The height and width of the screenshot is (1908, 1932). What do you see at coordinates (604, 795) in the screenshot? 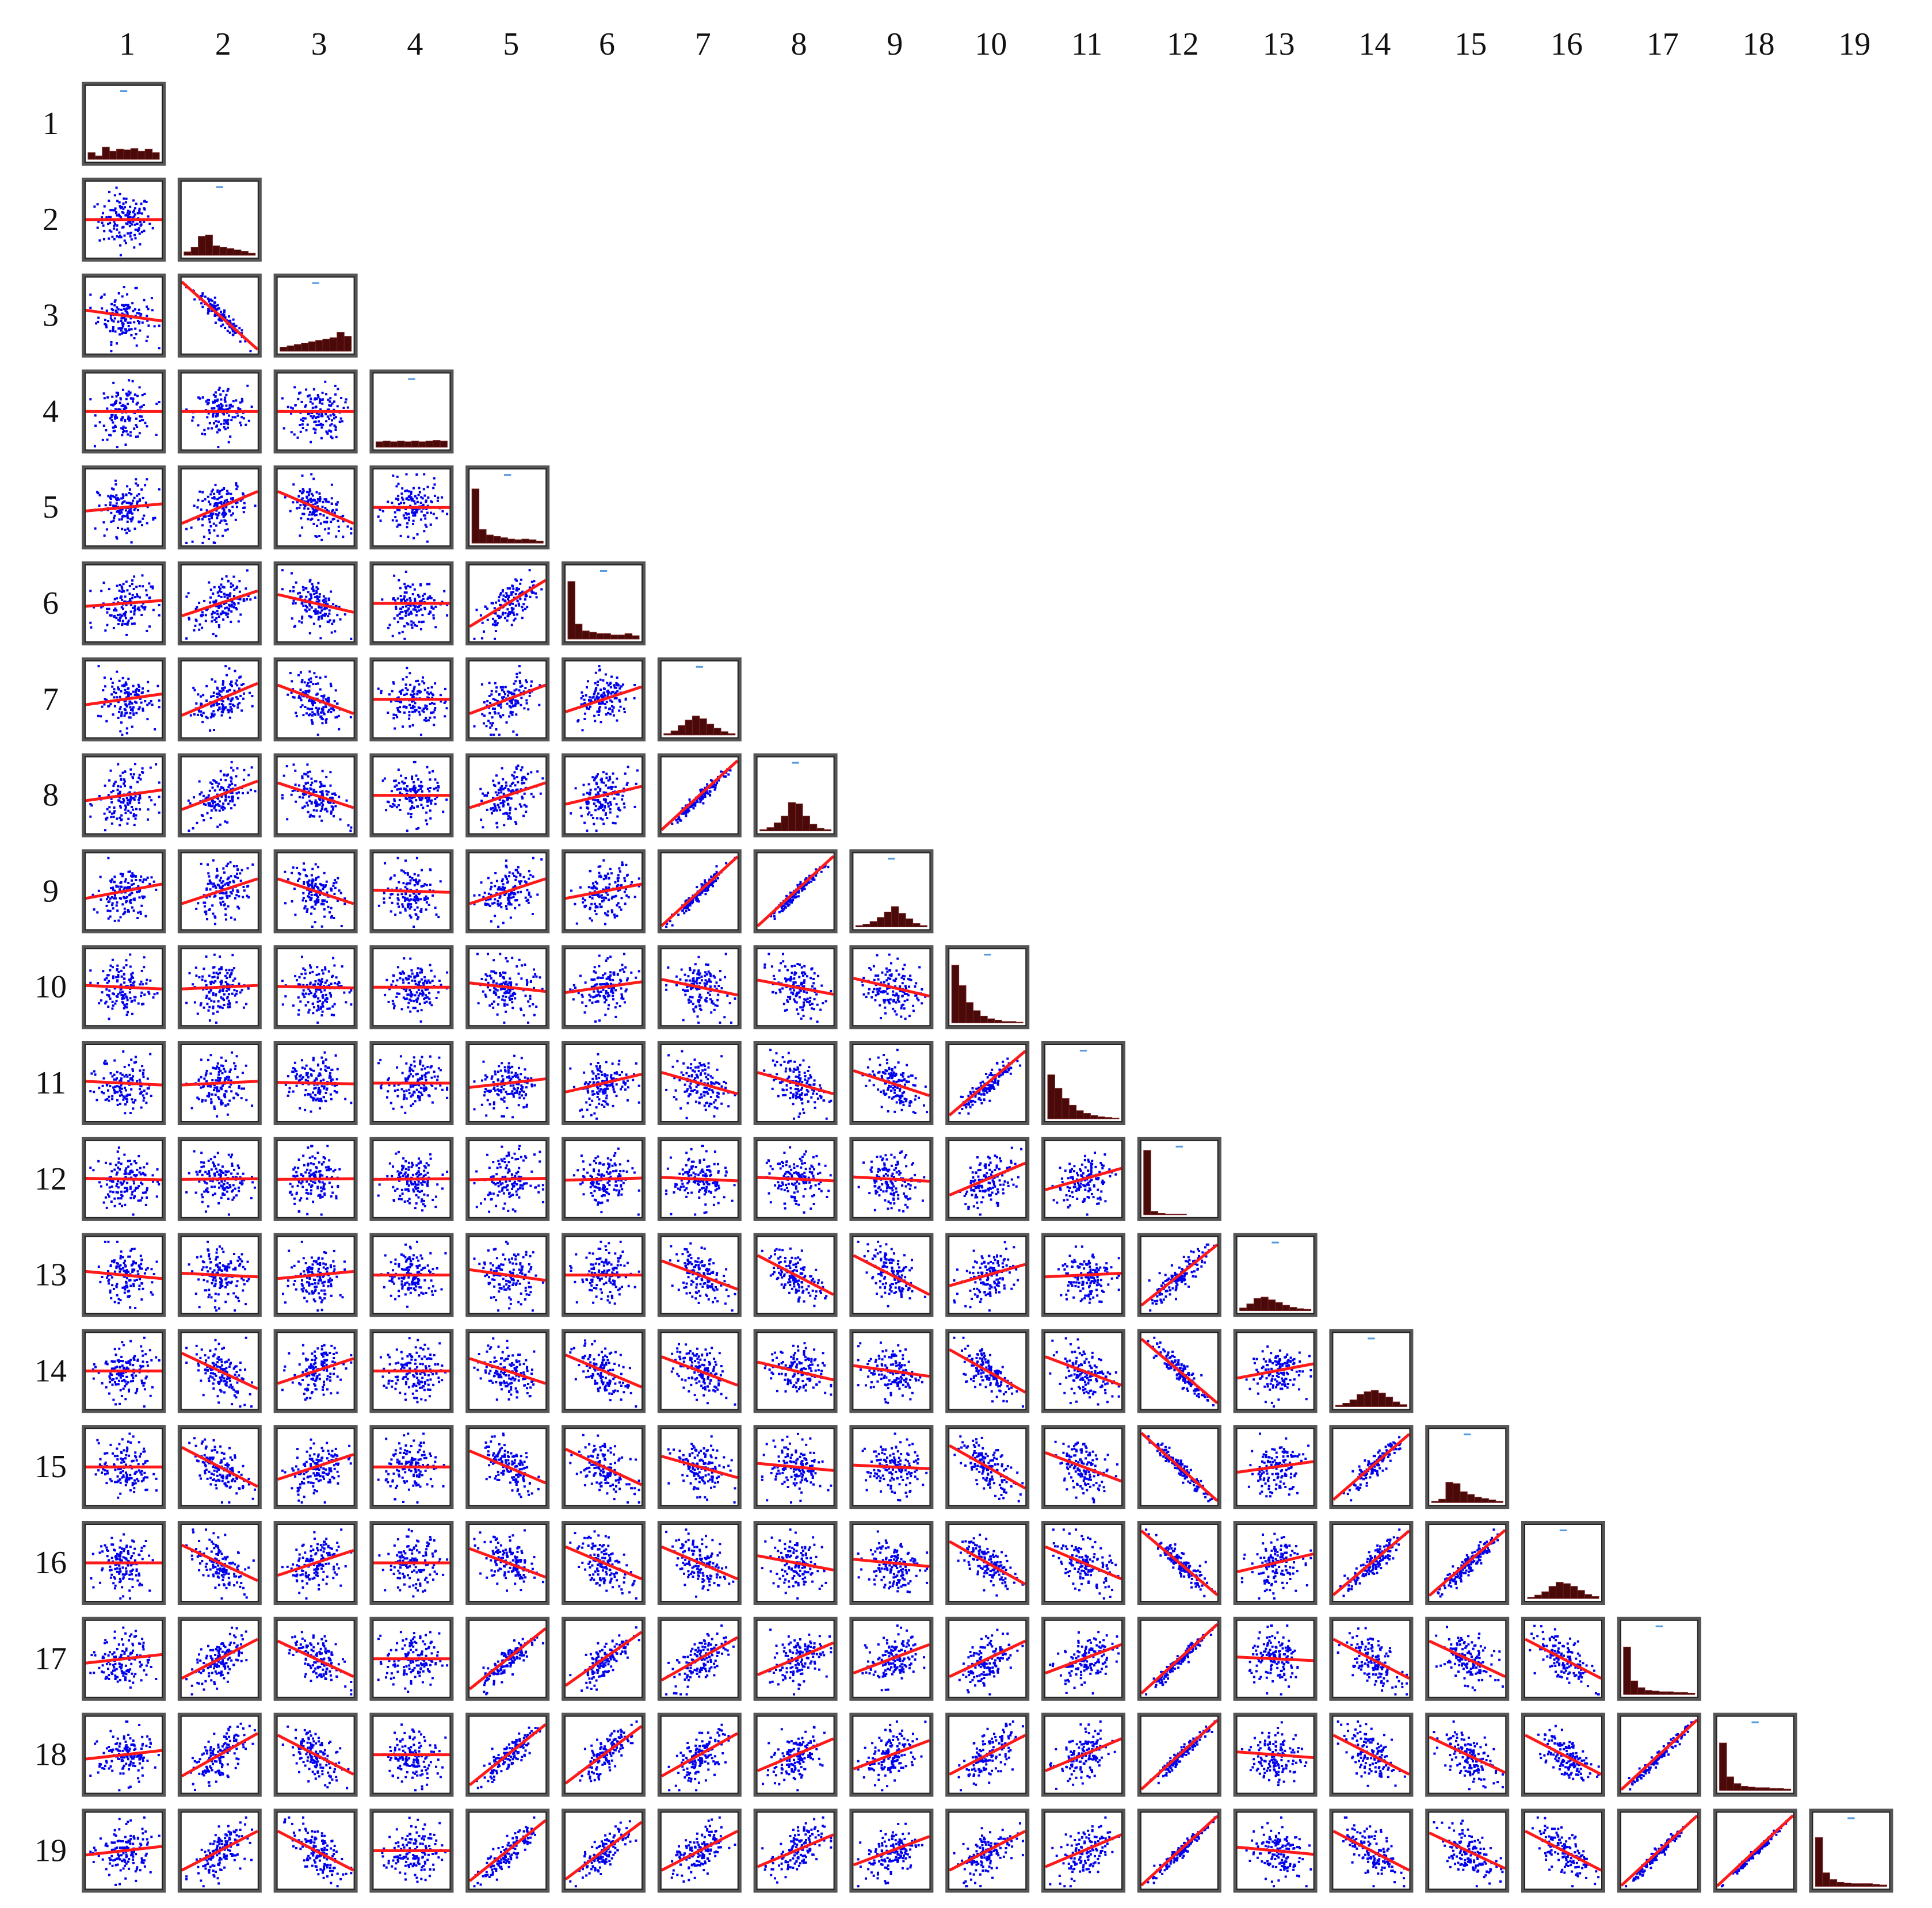
I see `cell-frame` at bounding box center [604, 795].